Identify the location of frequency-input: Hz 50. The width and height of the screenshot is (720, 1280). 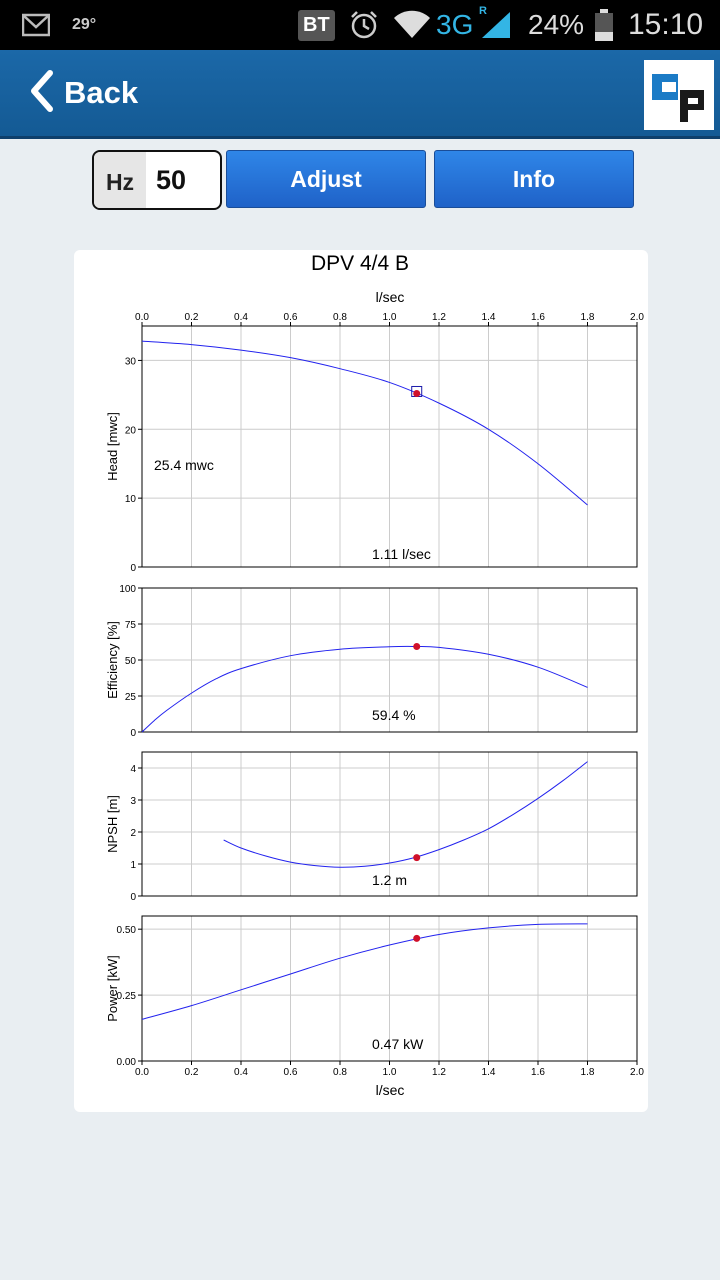
(157, 180).